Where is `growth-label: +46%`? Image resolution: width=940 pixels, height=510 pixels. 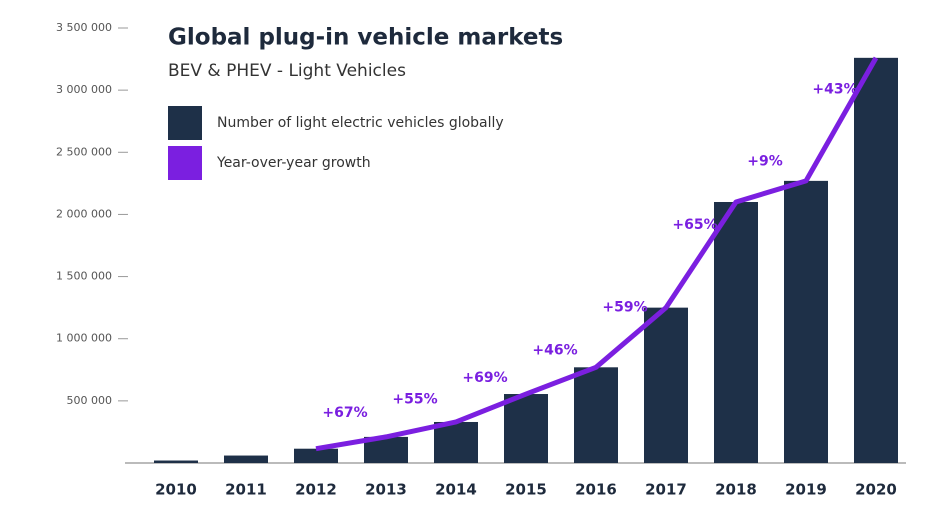 growth-label: +46% is located at coordinates (554, 351).